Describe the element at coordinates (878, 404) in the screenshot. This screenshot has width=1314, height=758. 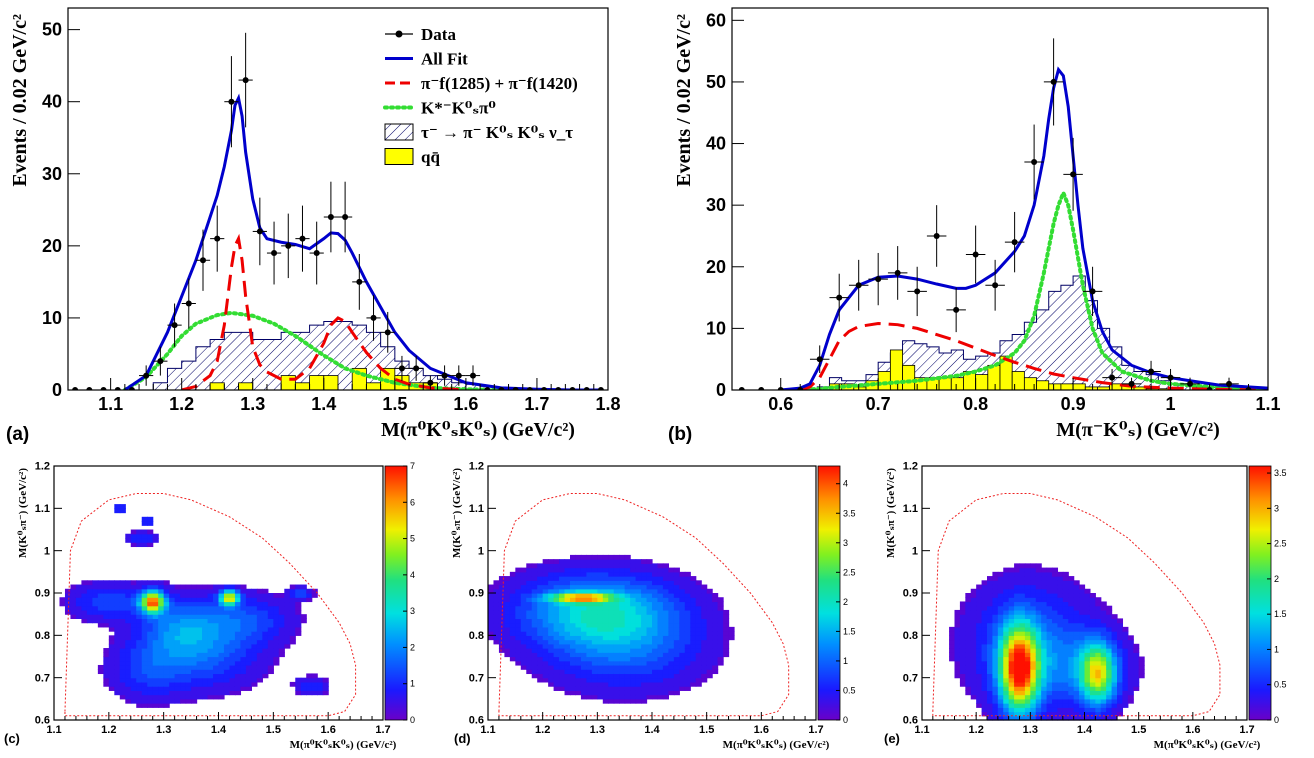
I see `x-tick-label: 0.7` at that location.